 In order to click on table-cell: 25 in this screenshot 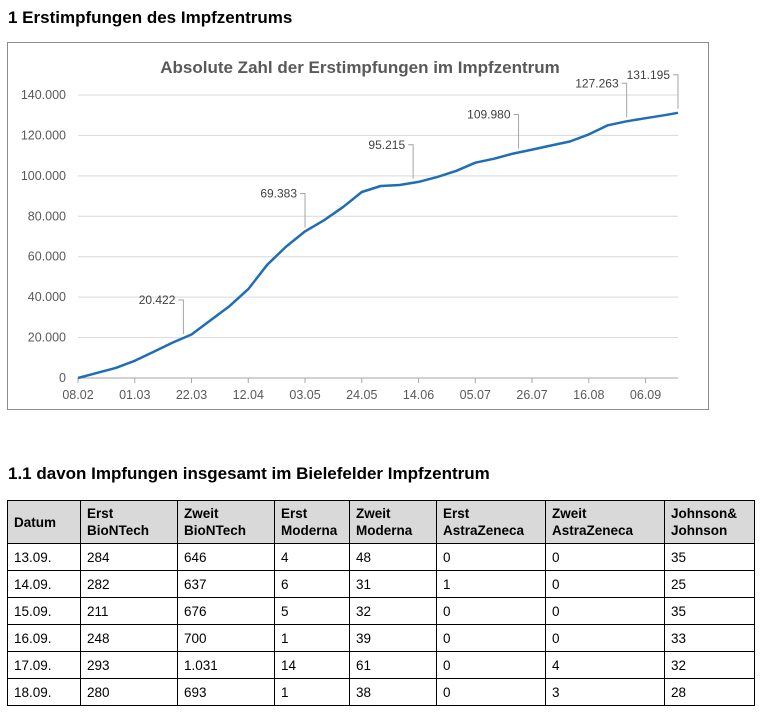, I will do `click(709, 584)`.